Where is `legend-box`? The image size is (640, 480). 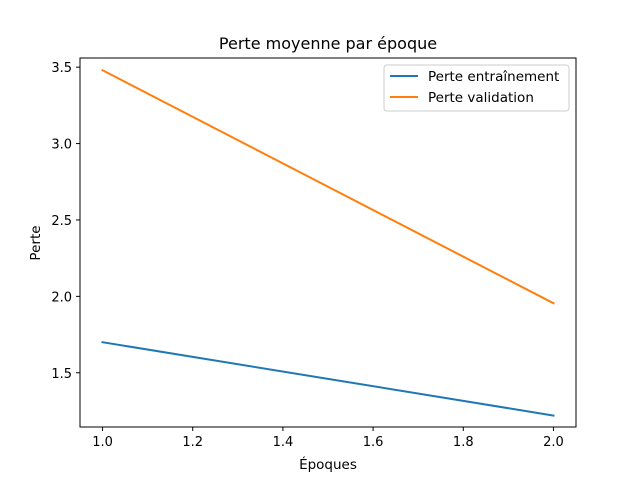 legend-box is located at coordinates (476, 88).